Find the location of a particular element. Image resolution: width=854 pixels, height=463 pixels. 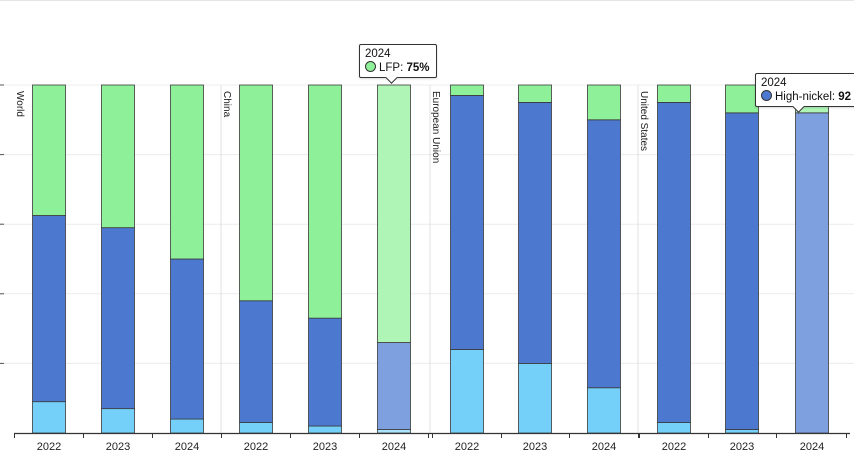

top-rule is located at coordinates (427, 0).